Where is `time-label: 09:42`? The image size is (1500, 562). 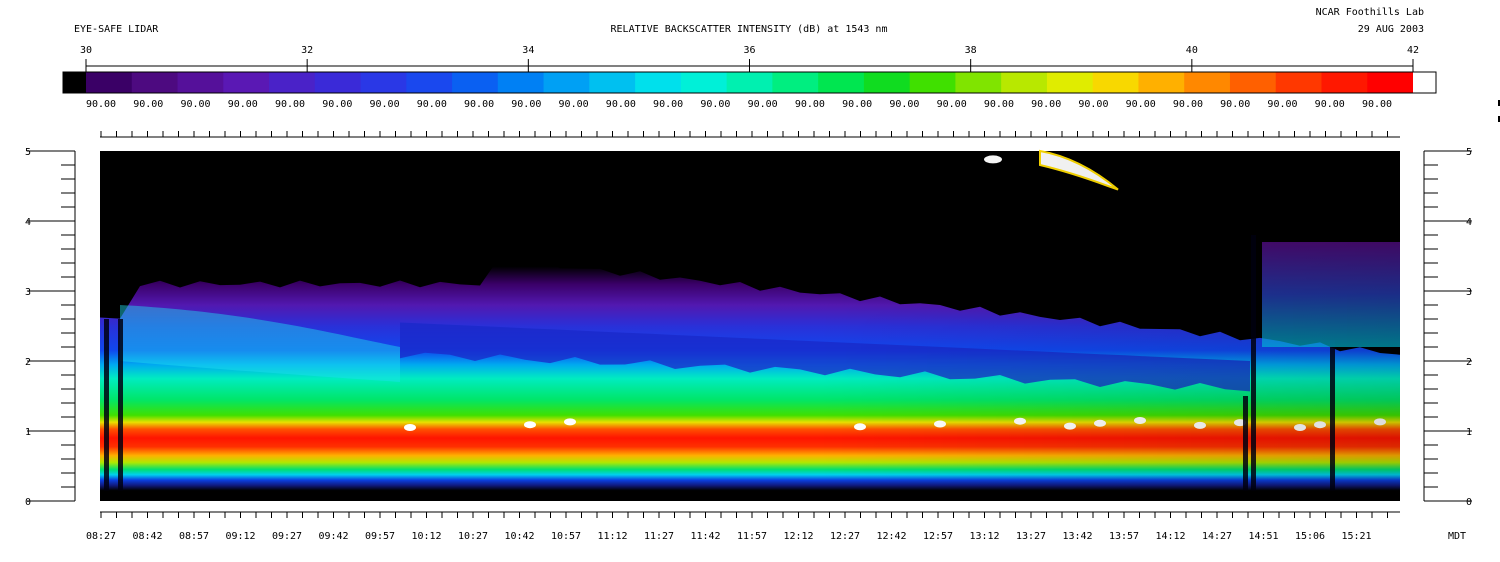 time-label: 09:42 is located at coordinates (333, 536).